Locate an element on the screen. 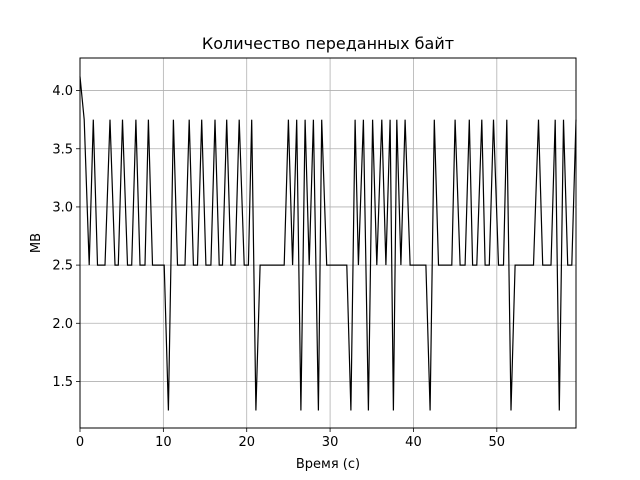 Image resolution: width=640 pixels, height=480 pixels. x-tick-label: 0 is located at coordinates (80, 442).